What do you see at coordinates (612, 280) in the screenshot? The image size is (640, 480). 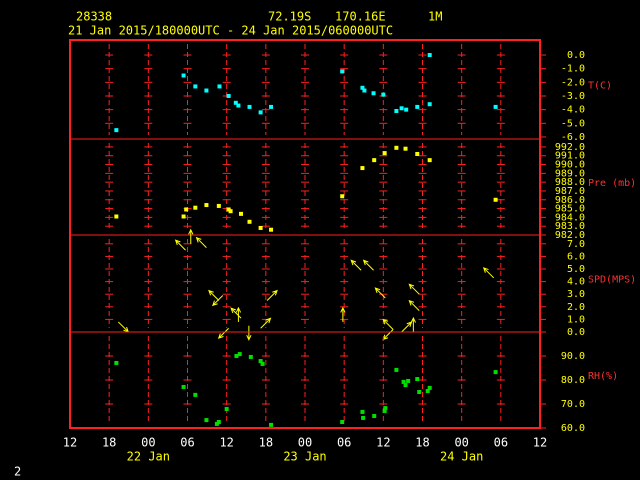 I see `y-axis-label: SPD(MPS)` at bounding box center [612, 280].